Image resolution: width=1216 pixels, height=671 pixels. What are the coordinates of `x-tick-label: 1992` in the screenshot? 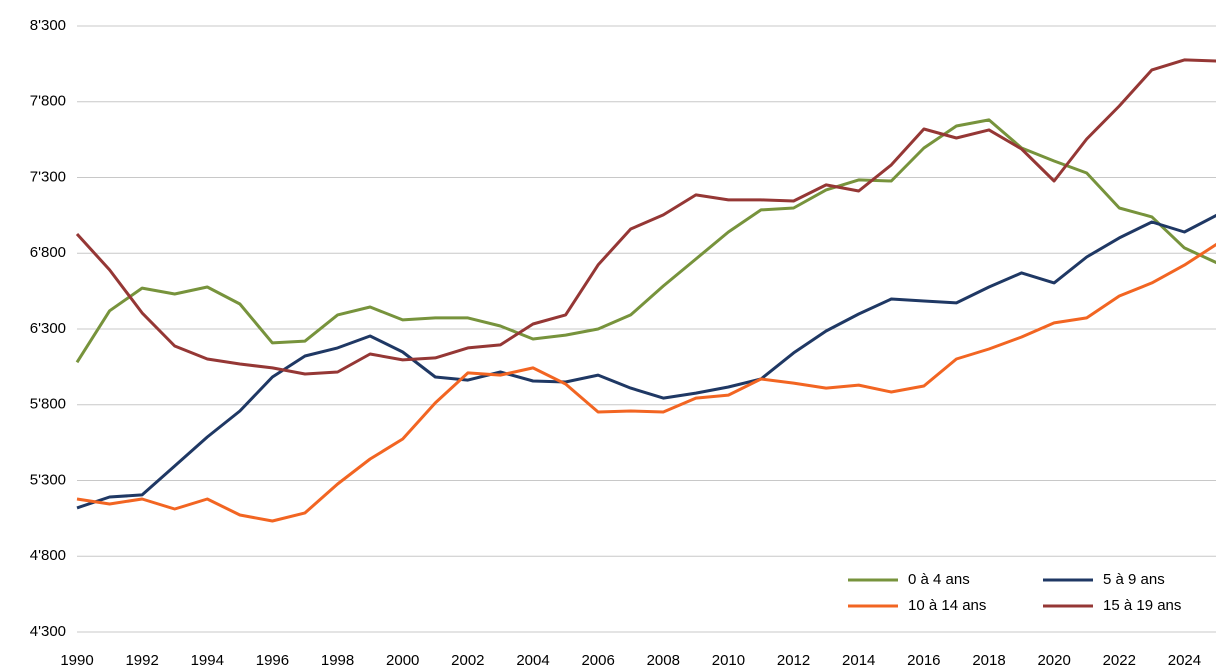 It's located at (141, 660).